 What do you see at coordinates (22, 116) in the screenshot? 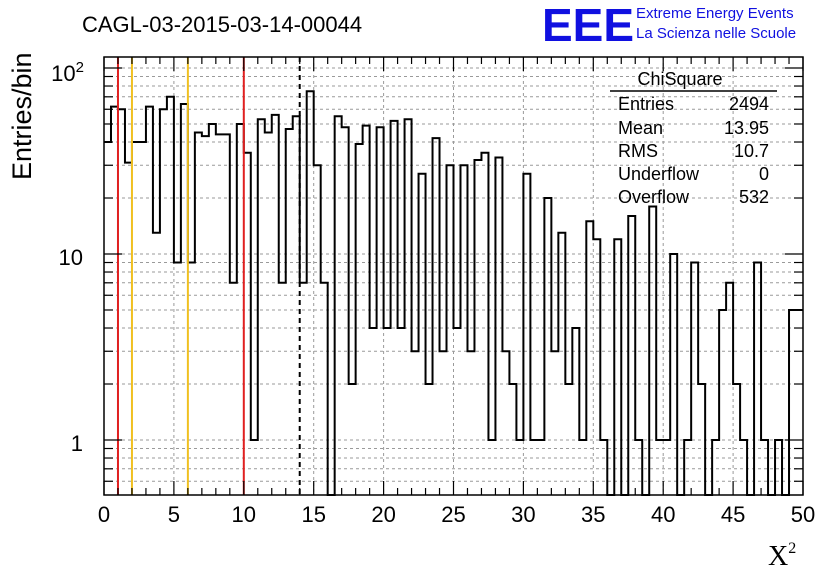
I see `y-axis-label: Entries/bin` at bounding box center [22, 116].